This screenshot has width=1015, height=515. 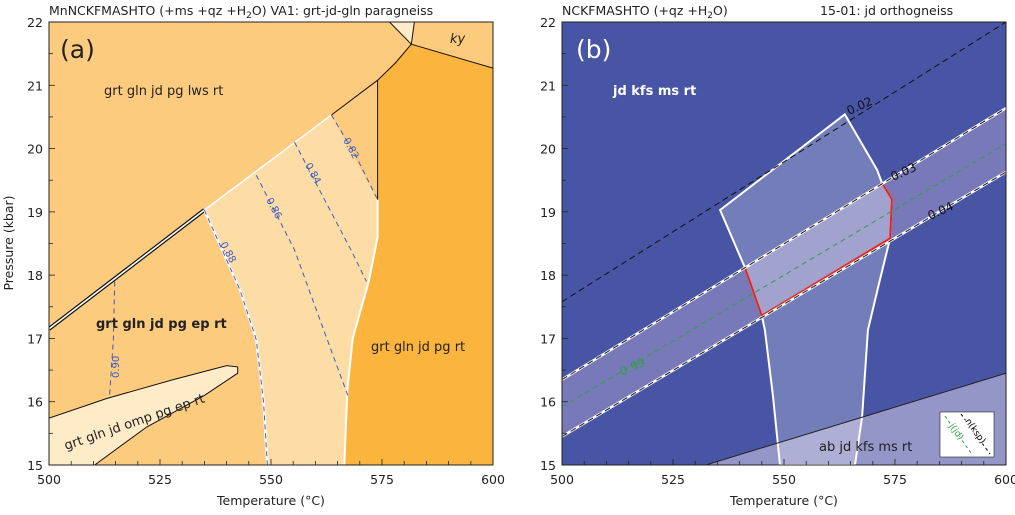 I want to click on field-label: ab jd kfs ms rt, so click(x=865, y=447).